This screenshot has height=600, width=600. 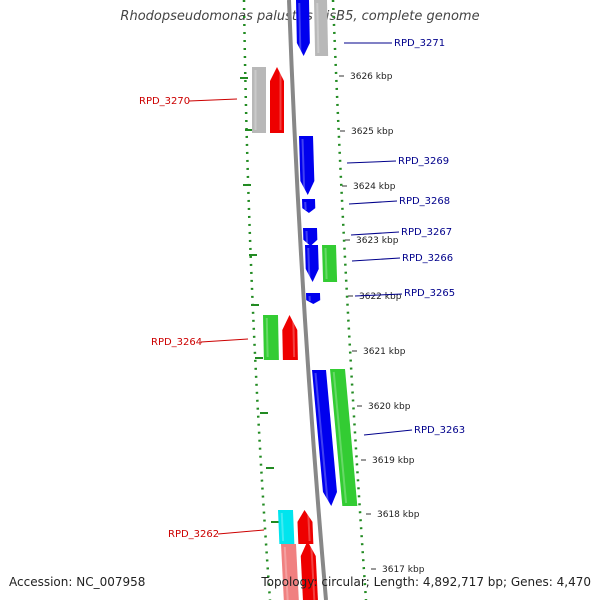 What do you see at coordinates (259, 100) in the screenshot?
I see `gene-rpd-3270-a` at bounding box center [259, 100].